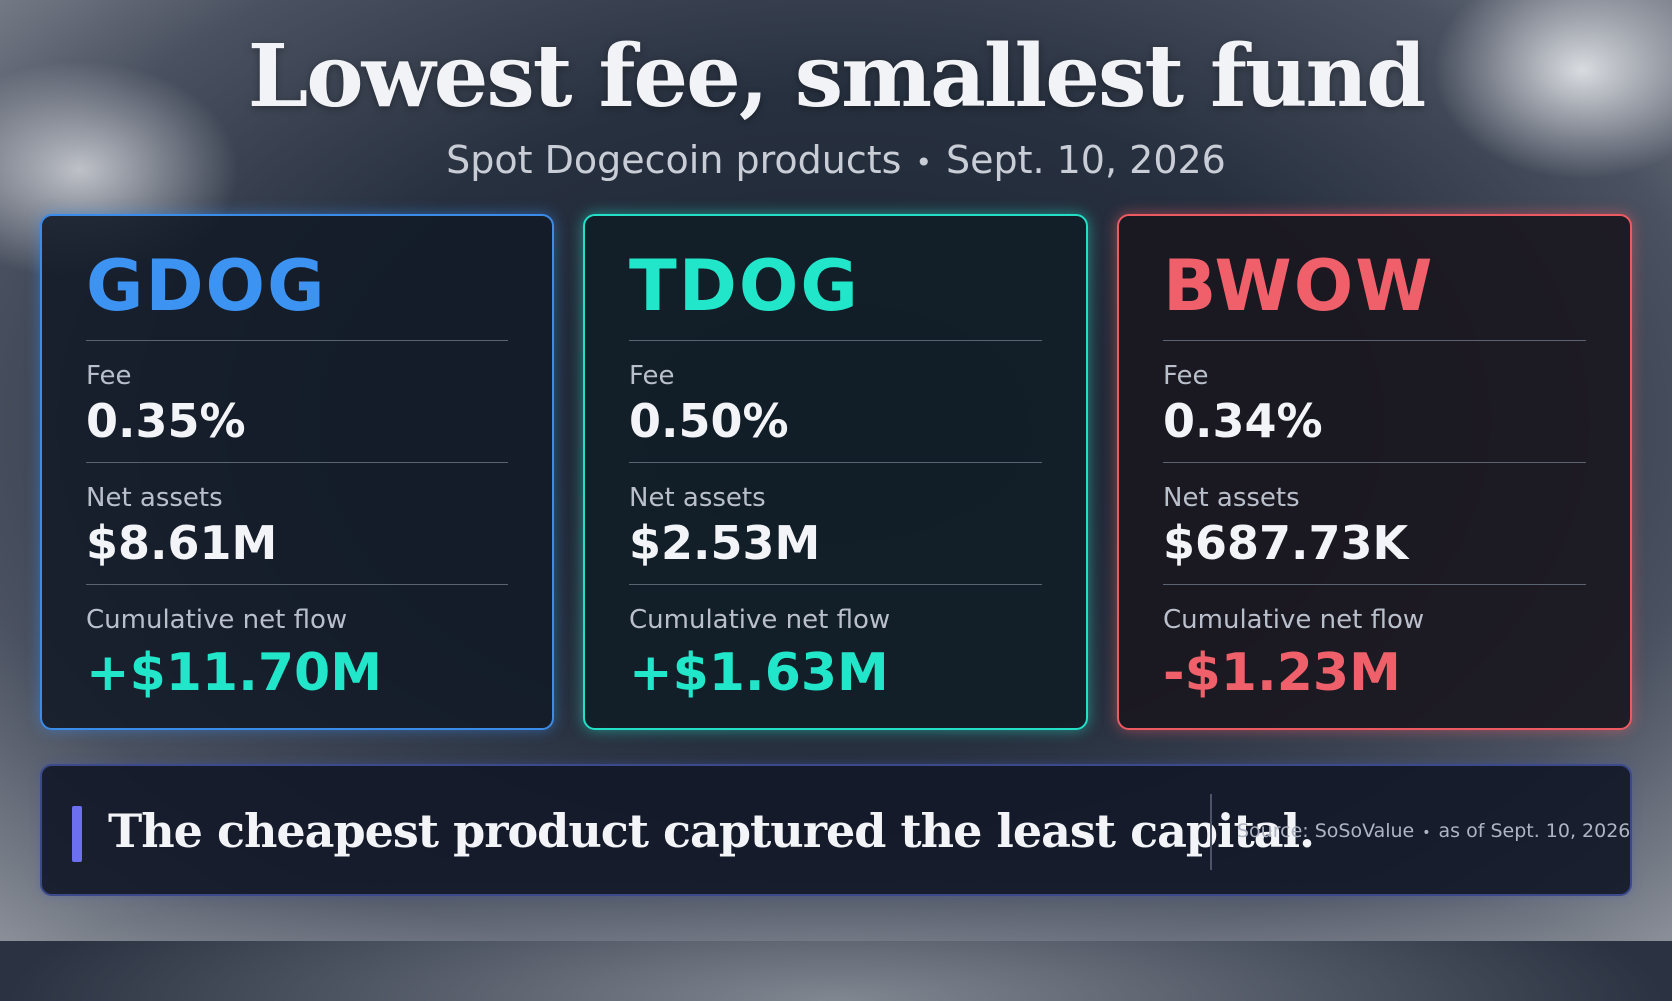 The height and width of the screenshot is (1001, 1672). Describe the element at coordinates (1374, 401) in the screenshot. I see `fee-row: Fee 0.34%` at that location.